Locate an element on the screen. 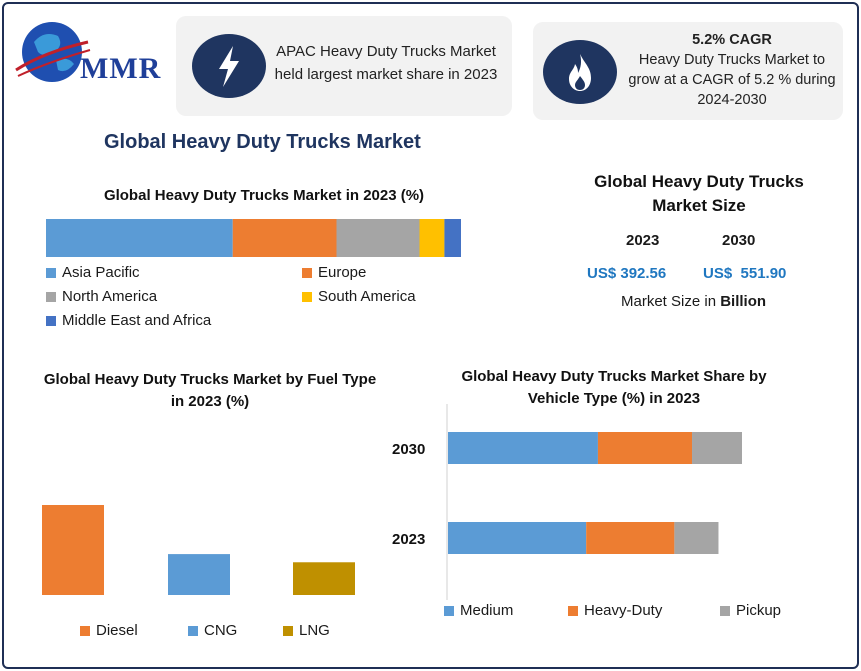  globe-icon is located at coordinates (53, 52).